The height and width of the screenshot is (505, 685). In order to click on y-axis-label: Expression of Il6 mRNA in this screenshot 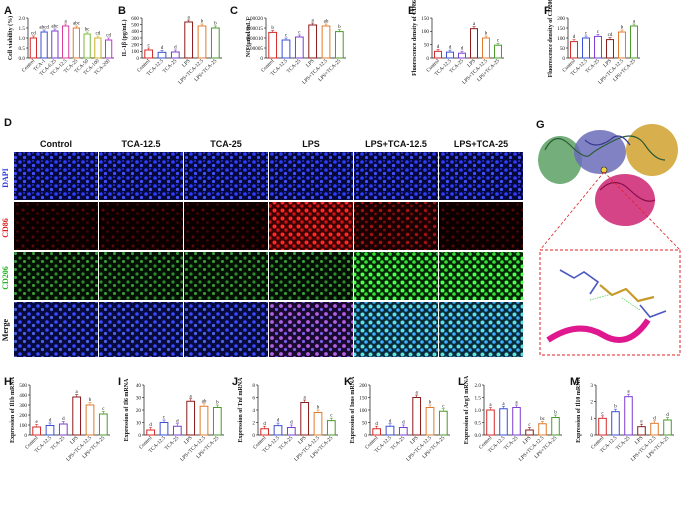, I will do `click(127, 409)`.